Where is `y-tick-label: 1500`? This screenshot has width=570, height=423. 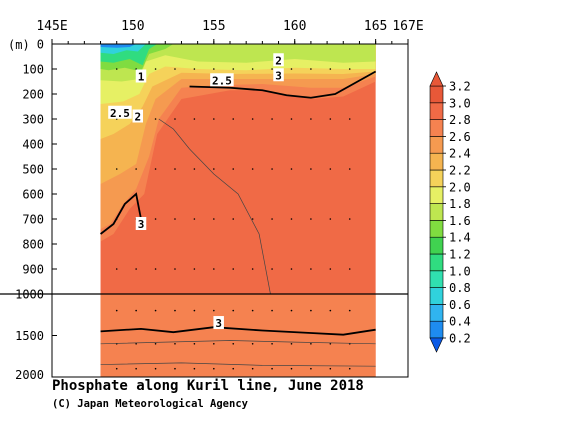 y-tick-label: 1500 is located at coordinates (29, 336).